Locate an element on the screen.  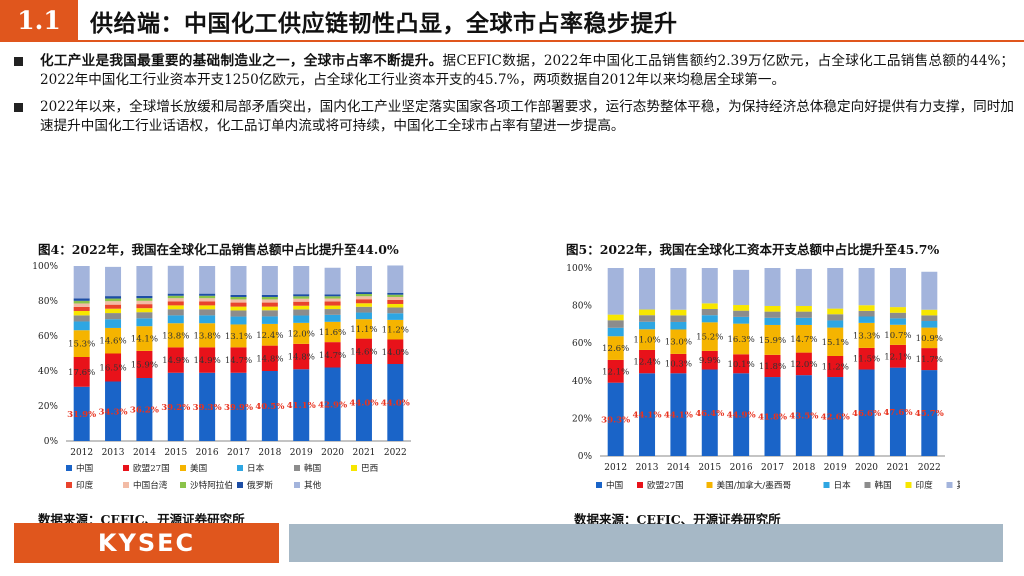
footer-bar is located at coordinates (646, 543).